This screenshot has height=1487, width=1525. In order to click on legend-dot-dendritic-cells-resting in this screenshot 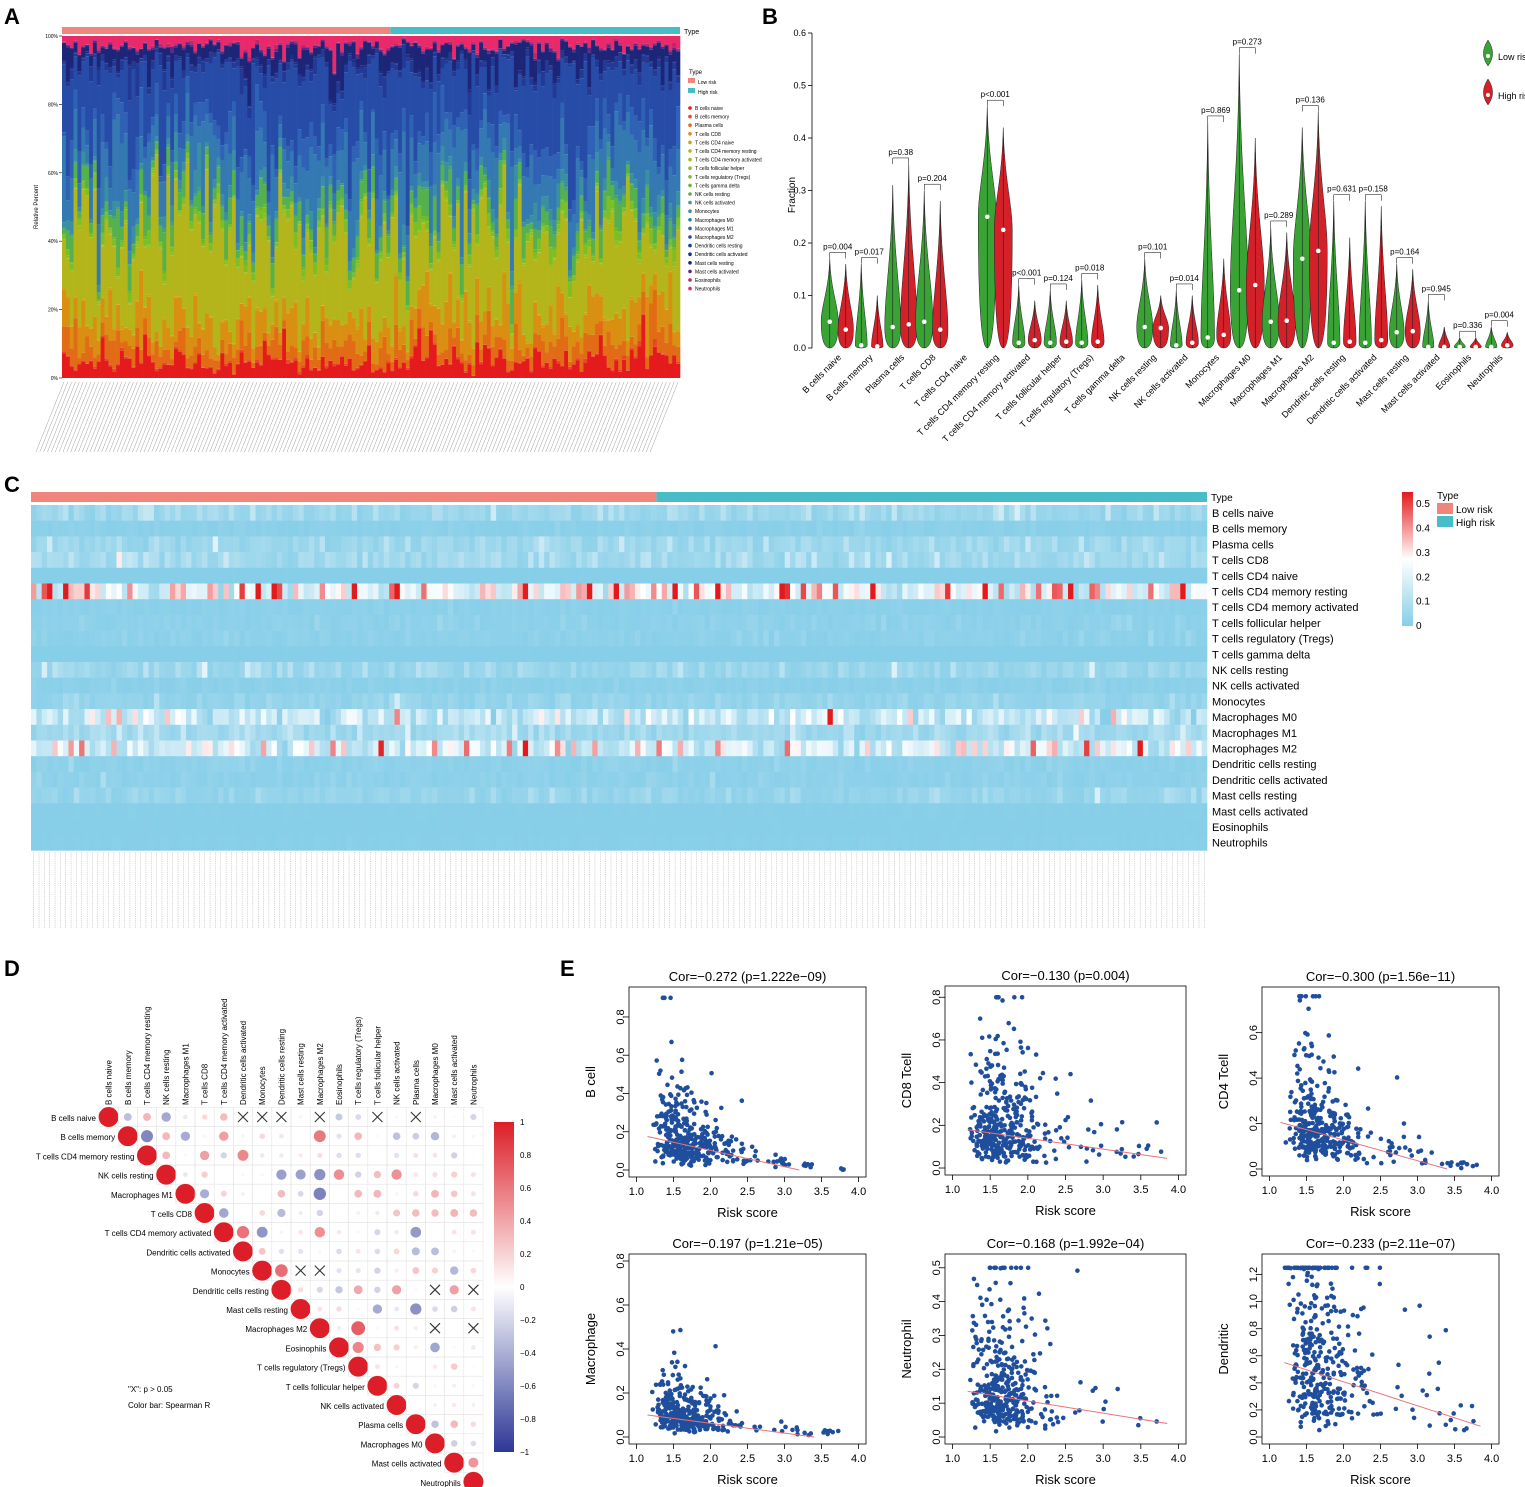, I will do `click(690, 245)`.